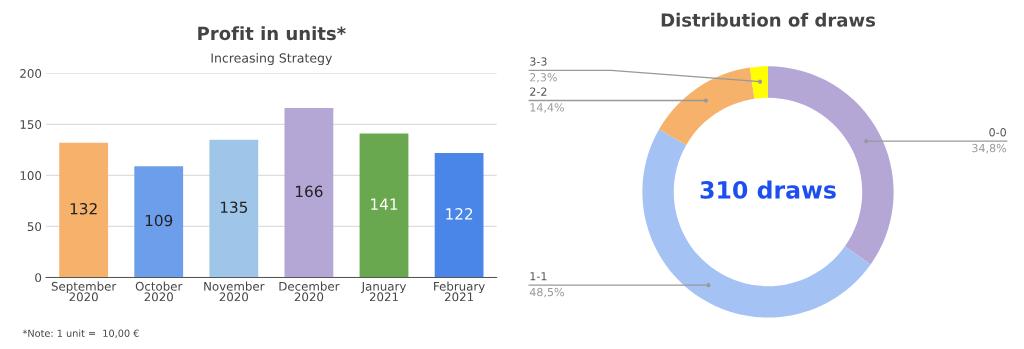 Image resolution: width=1024 pixels, height=349 pixels. I want to click on data-label: 132, so click(83, 208).